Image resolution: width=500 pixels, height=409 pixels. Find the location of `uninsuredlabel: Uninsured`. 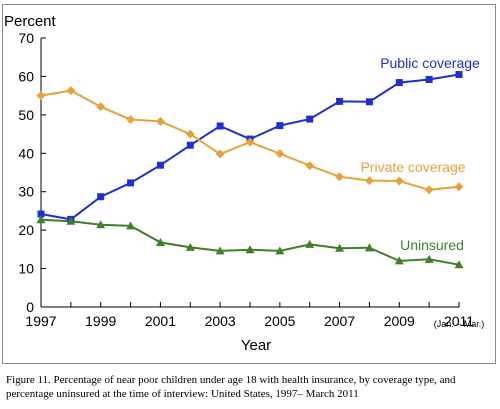

uninsuredlabel: Uninsured is located at coordinates (432, 245).